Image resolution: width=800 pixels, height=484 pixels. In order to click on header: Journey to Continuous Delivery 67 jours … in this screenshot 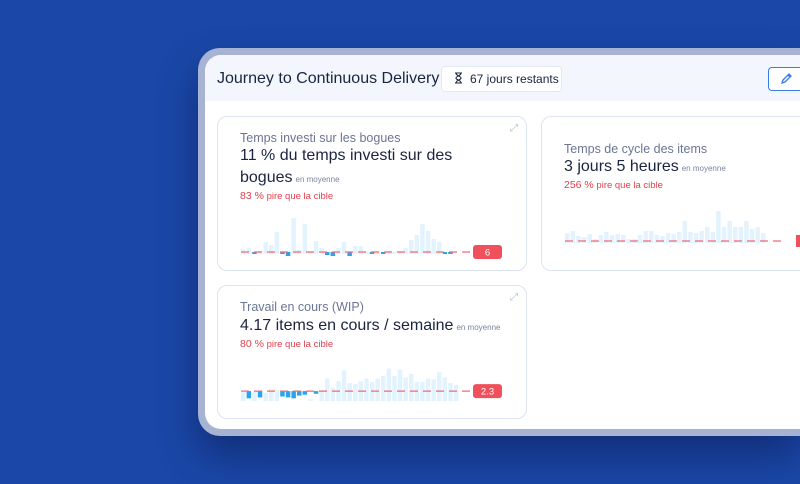, I will do `click(502, 78)`.